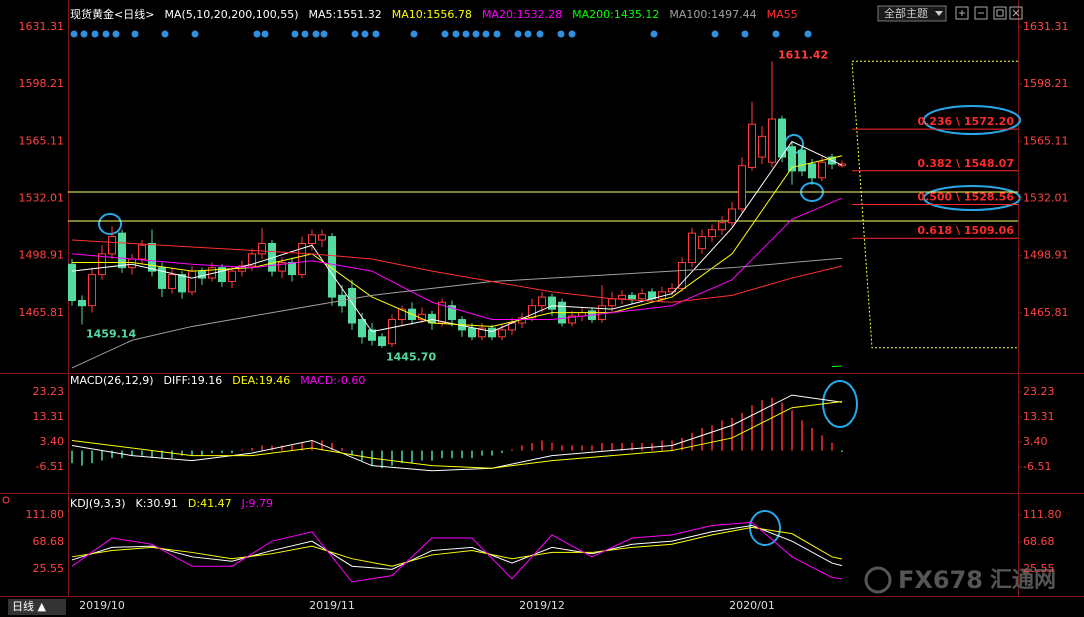 This screenshot has height=617, width=1084. What do you see at coordinates (906, 13) in the screenshot?
I see `theme-button-label: 全部主题` at bounding box center [906, 13].